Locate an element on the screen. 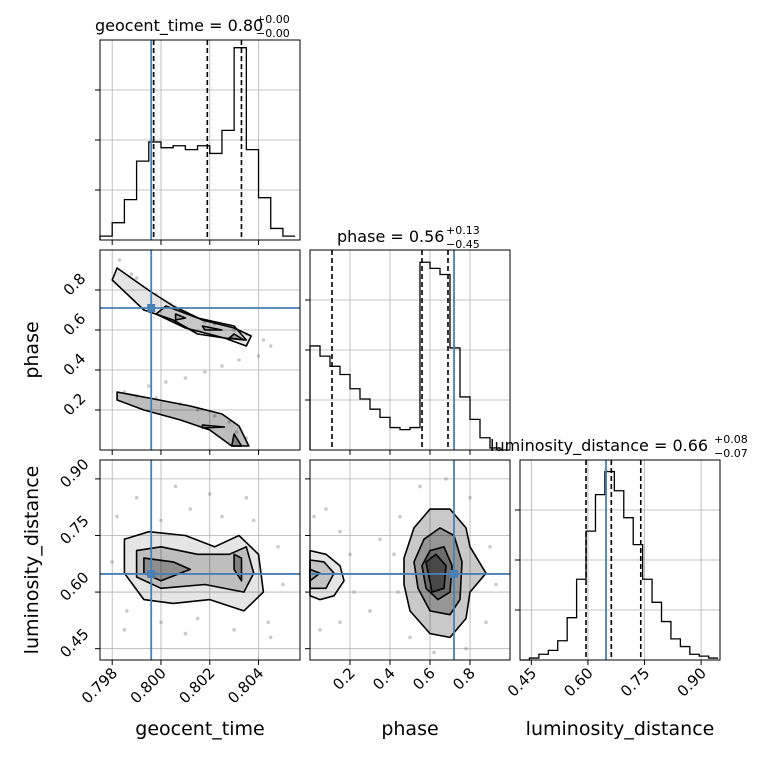 The width and height of the screenshot is (760, 760). title-geocent-time-lower: −0.00 is located at coordinates (273, 33).